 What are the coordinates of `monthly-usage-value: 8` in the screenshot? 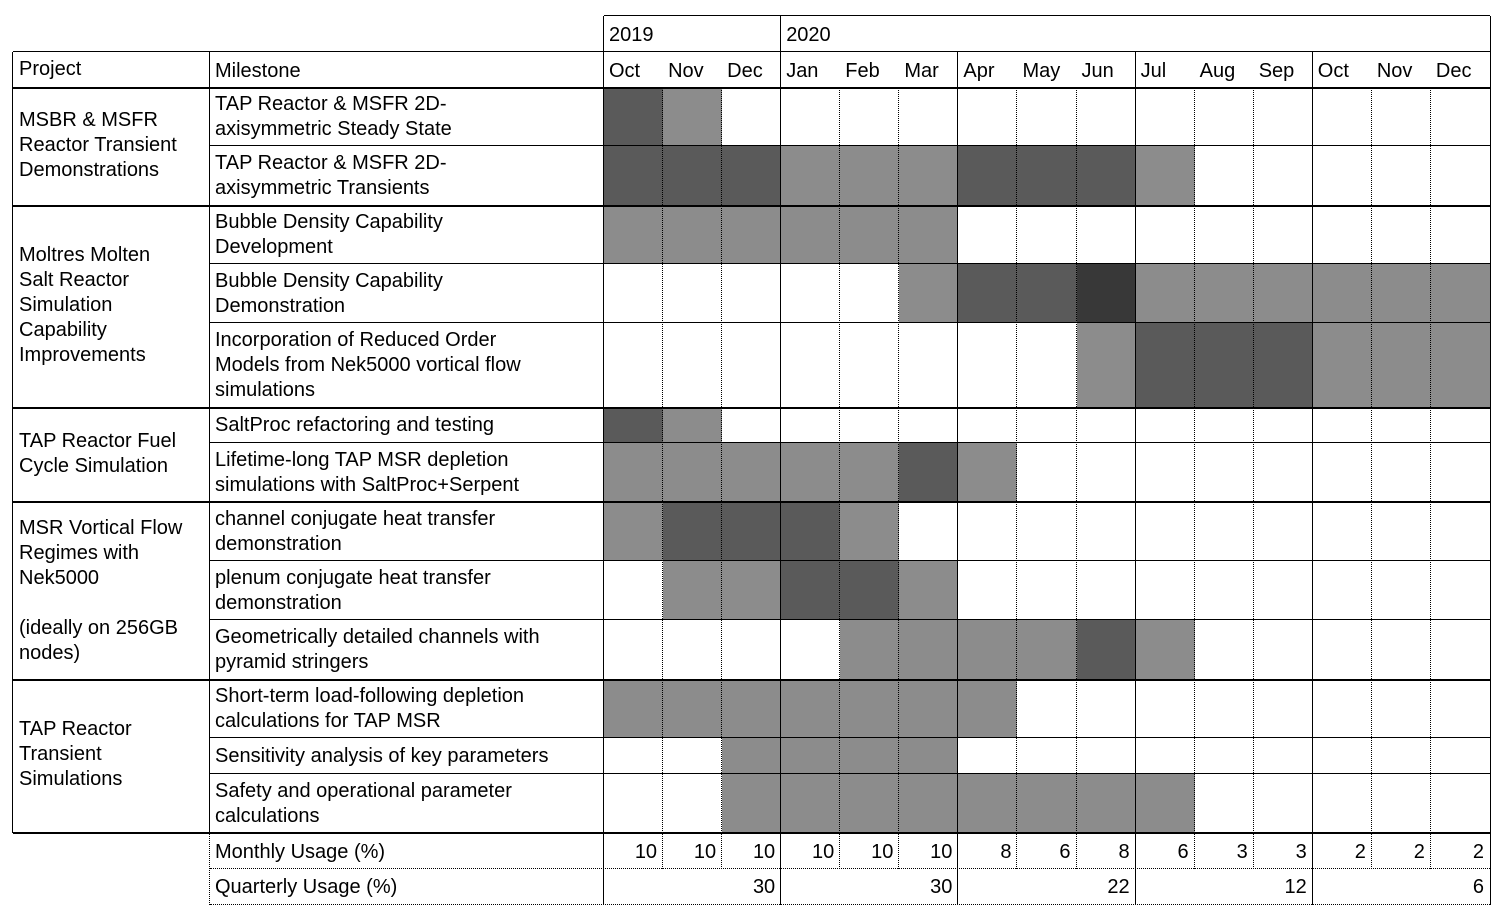 It's located at (1006, 852).